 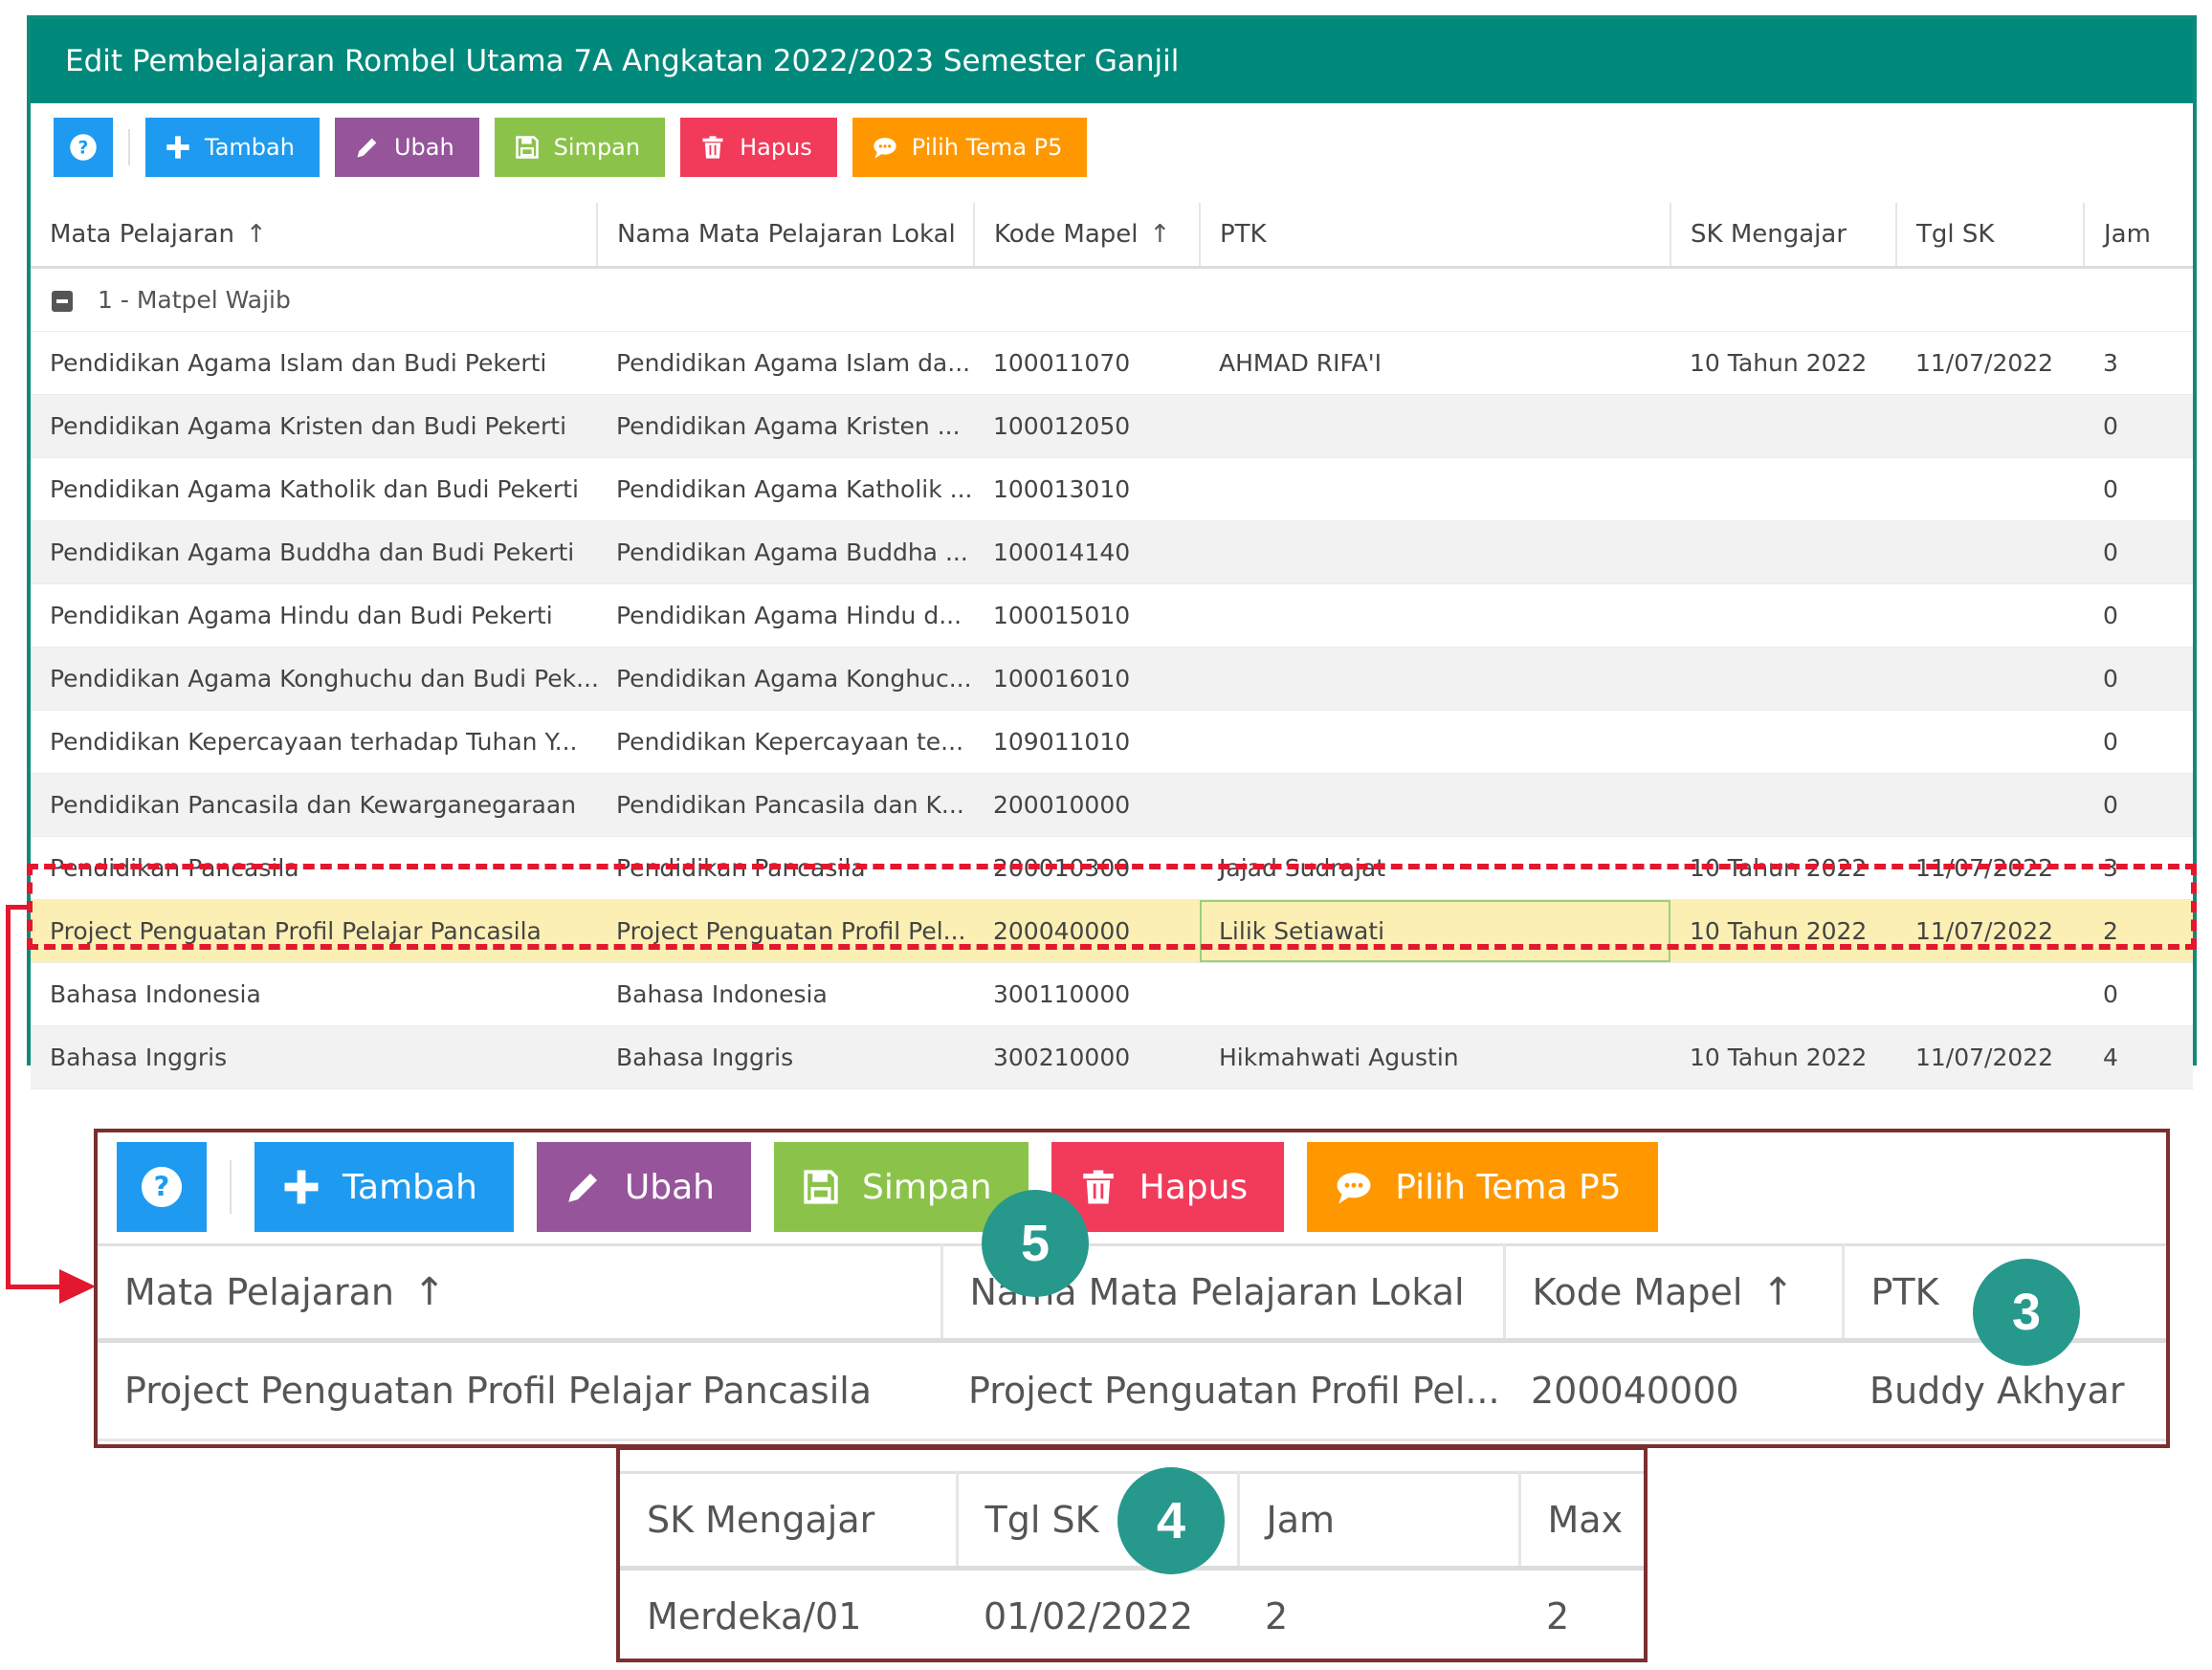 I want to click on cell-tgl-sk: 01/02/2022, so click(x=1089, y=1616).